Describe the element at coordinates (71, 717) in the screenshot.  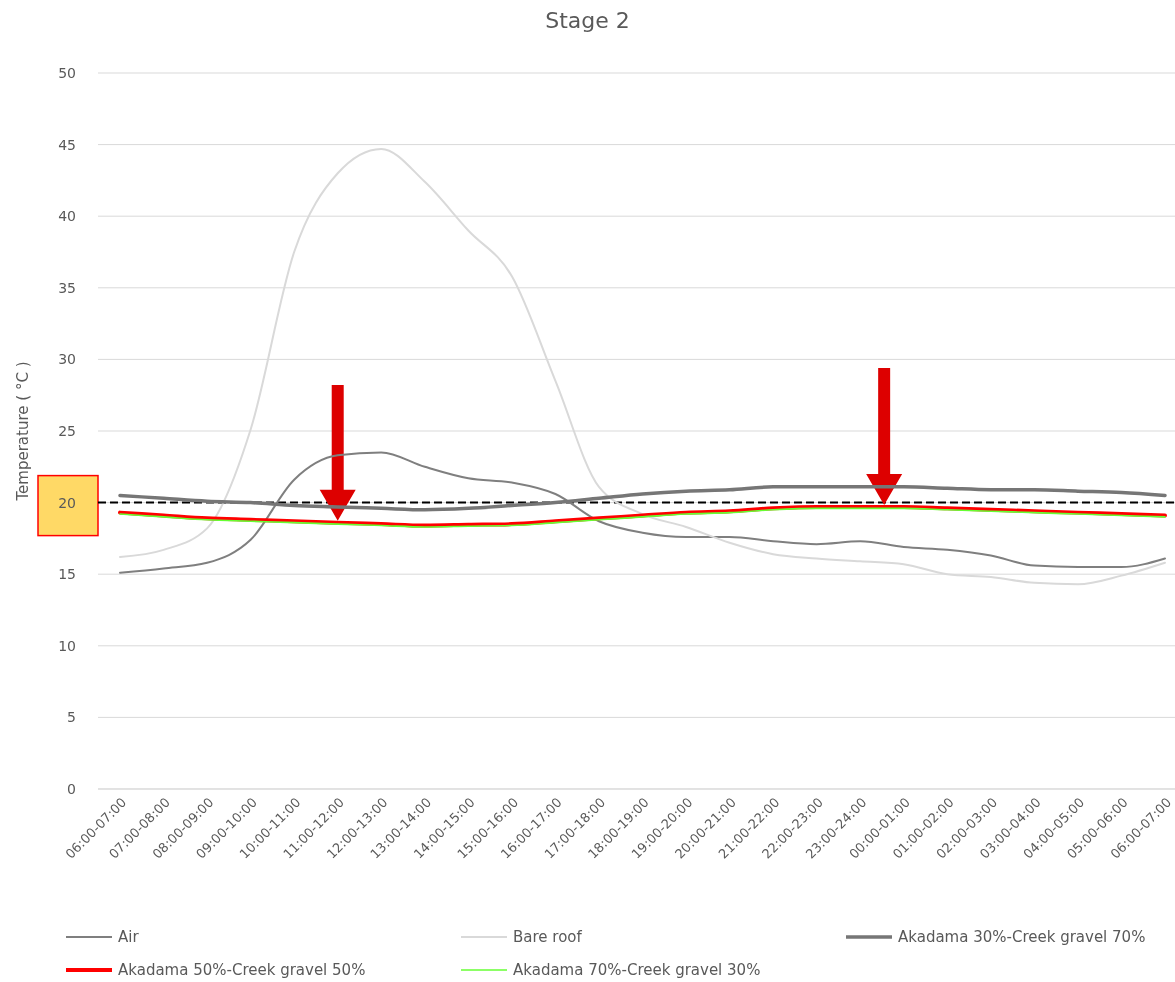
I see `y-tick-label: 5` at that location.